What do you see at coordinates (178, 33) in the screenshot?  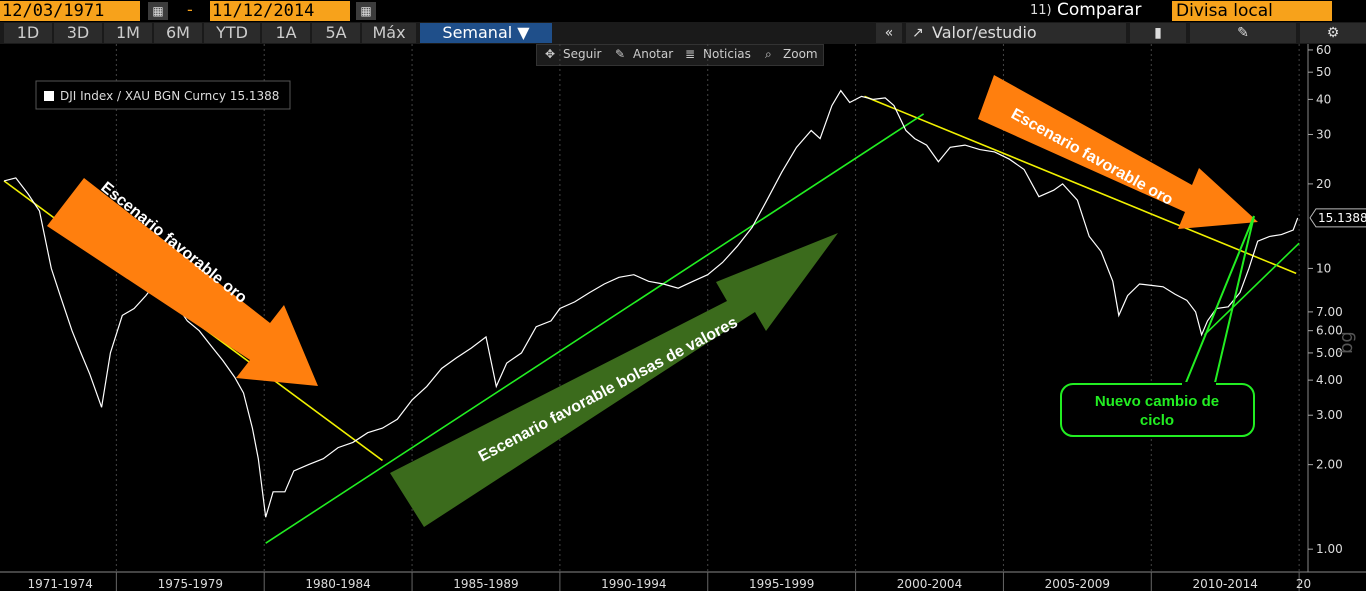 I see `period-tab-6m: 6M` at bounding box center [178, 33].